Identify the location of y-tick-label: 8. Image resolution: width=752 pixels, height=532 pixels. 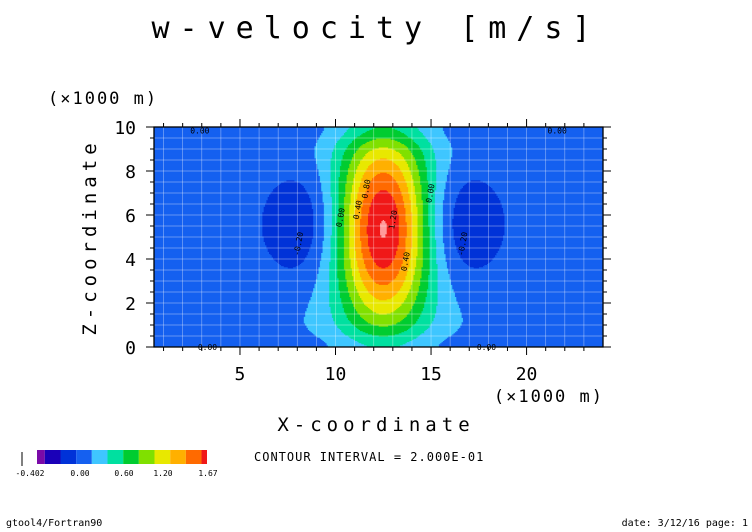
(130, 172).